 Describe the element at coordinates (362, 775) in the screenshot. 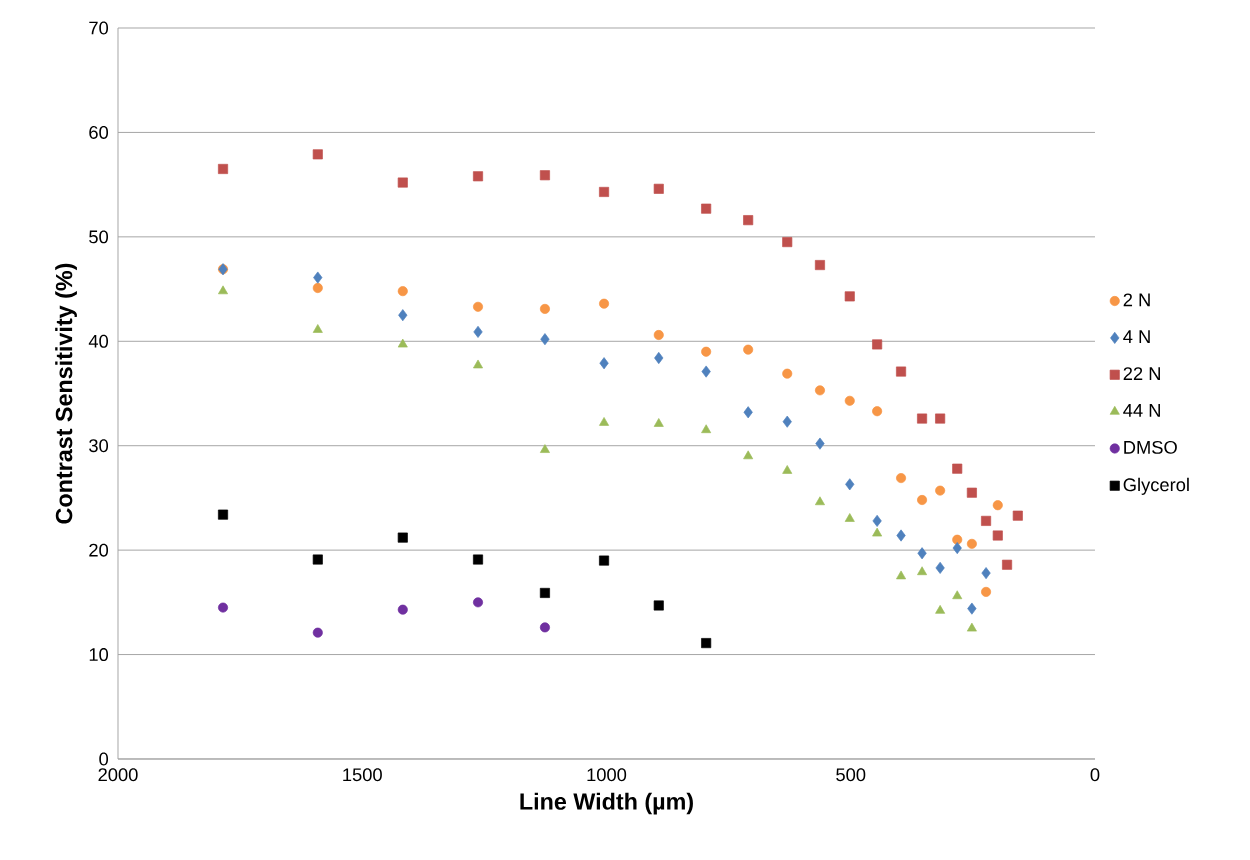

I see `x-tick-label: 1500` at that location.